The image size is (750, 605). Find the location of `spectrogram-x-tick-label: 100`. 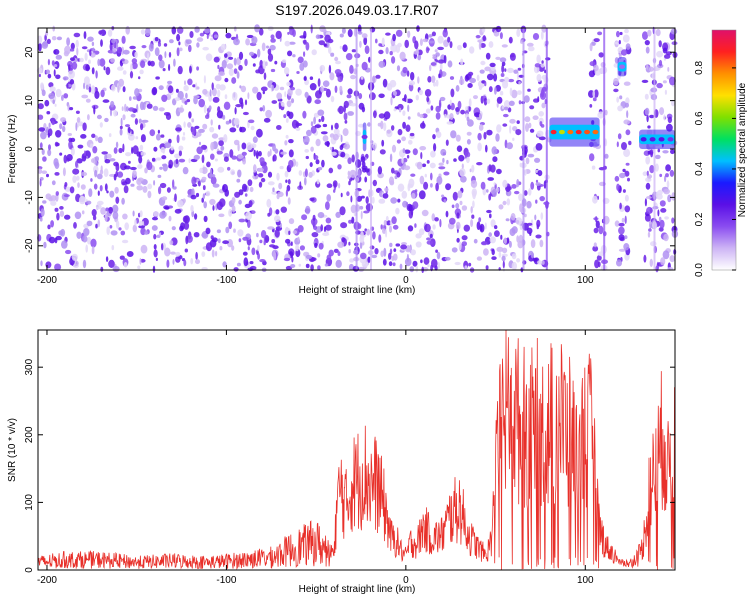

spectrogram-x-tick-label: 100 is located at coordinates (585, 280).